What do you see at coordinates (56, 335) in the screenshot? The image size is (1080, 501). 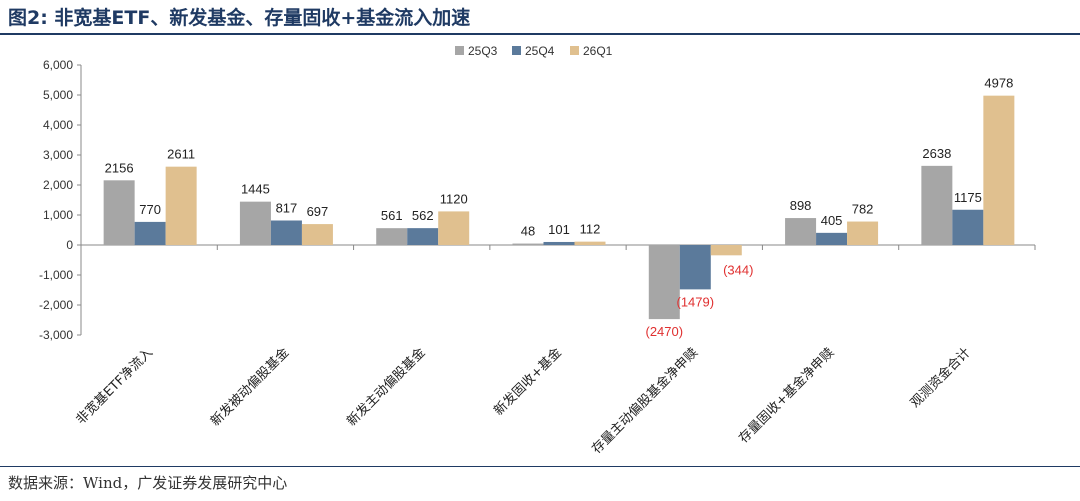 I see `y-tick-label: -3,000` at bounding box center [56, 335].